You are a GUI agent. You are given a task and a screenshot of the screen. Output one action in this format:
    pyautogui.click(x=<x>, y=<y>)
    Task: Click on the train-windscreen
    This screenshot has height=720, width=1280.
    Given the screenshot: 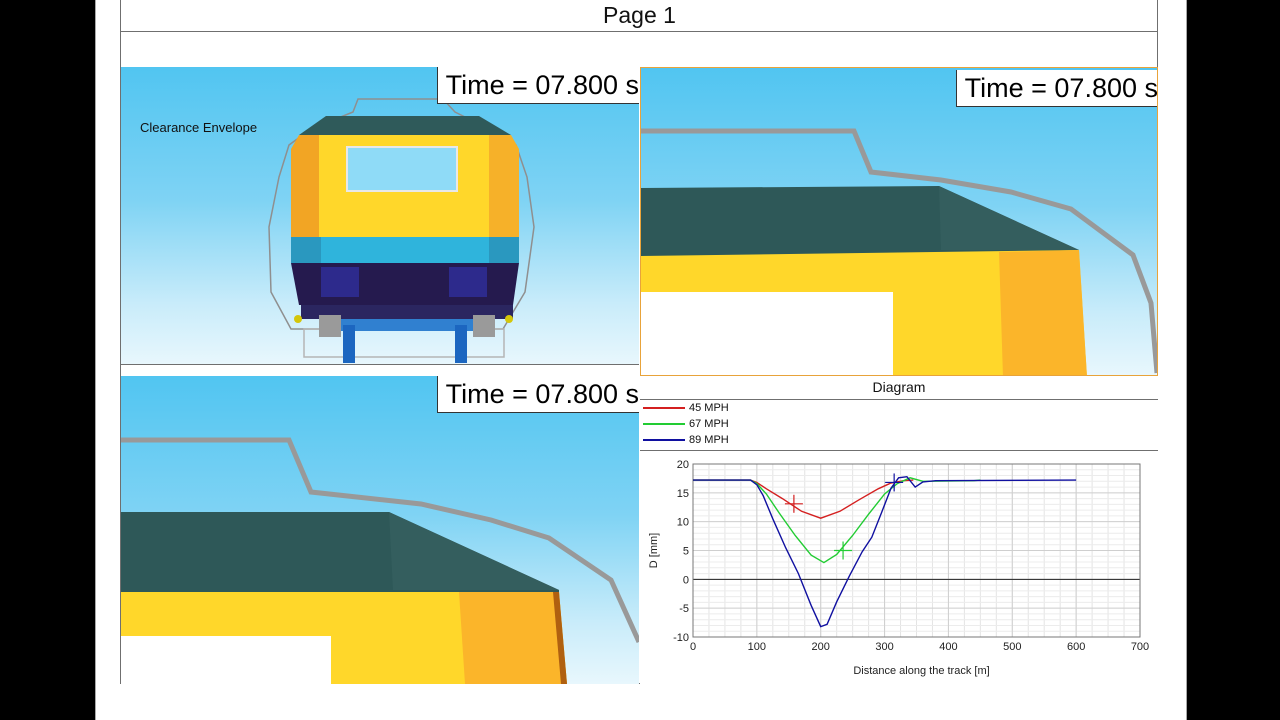 What is the action you would take?
    pyautogui.click(x=402, y=169)
    